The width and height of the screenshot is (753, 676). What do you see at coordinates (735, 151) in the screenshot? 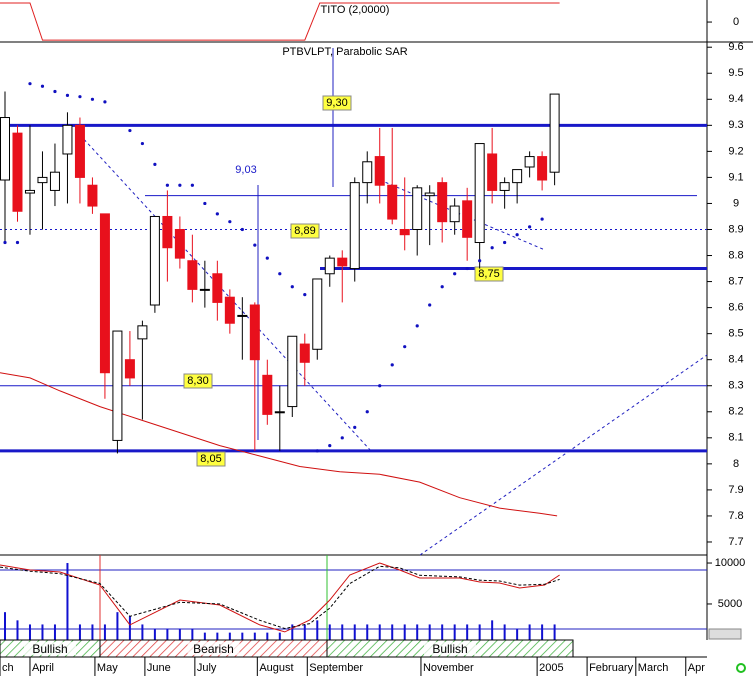
I see `y-tick-label: 9.2` at bounding box center [735, 151].